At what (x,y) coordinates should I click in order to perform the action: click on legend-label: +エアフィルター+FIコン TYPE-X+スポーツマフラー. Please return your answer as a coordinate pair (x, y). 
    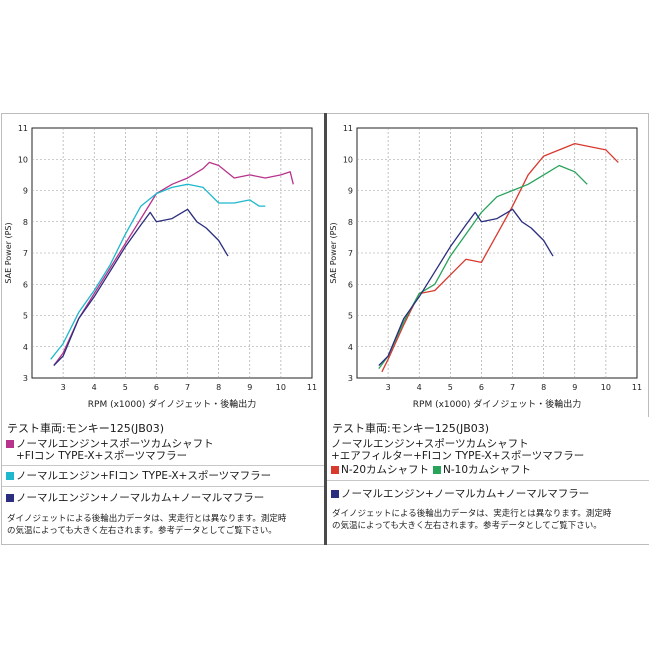
    Looking at the image, I should click on (458, 456).